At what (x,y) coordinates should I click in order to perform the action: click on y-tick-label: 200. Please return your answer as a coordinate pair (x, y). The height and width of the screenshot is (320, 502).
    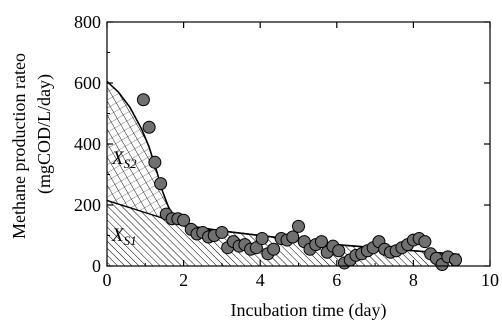
    Looking at the image, I should click on (87, 205).